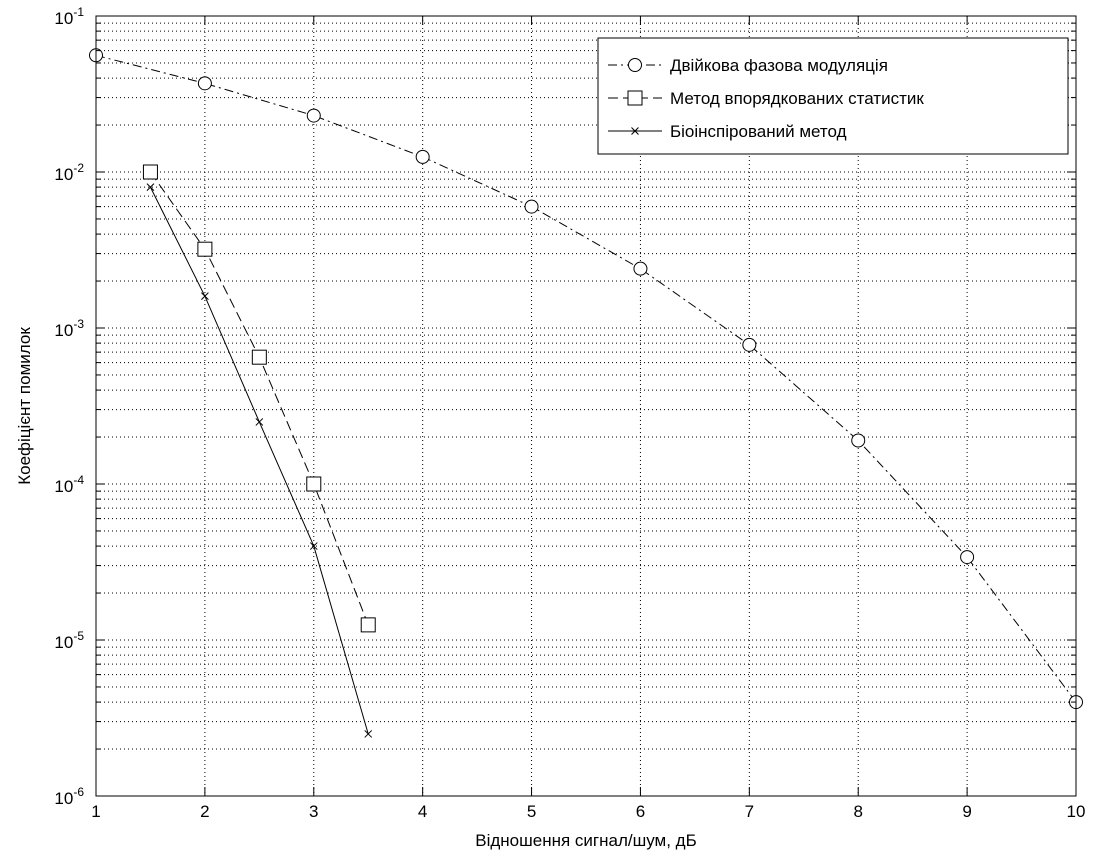  What do you see at coordinates (69, 172) in the screenshot?
I see `y-tick-label: 10⁻²` at bounding box center [69, 172].